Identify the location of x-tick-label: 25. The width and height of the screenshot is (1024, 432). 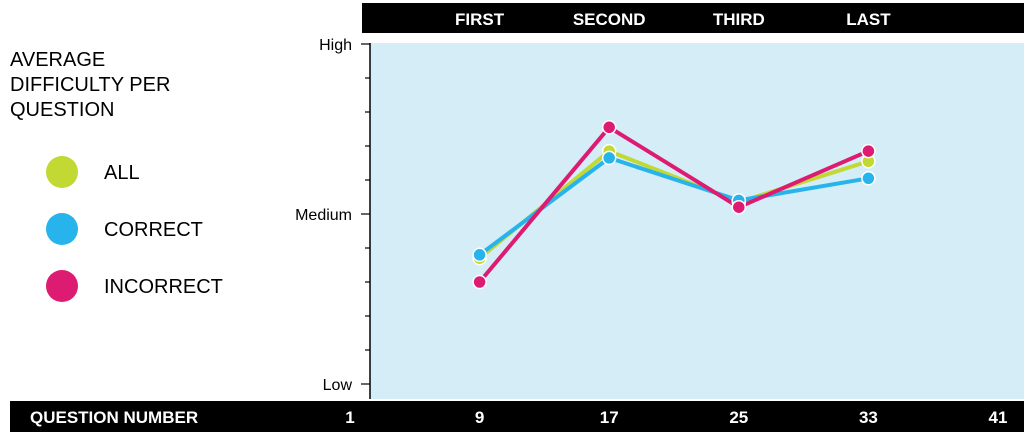
(738, 417).